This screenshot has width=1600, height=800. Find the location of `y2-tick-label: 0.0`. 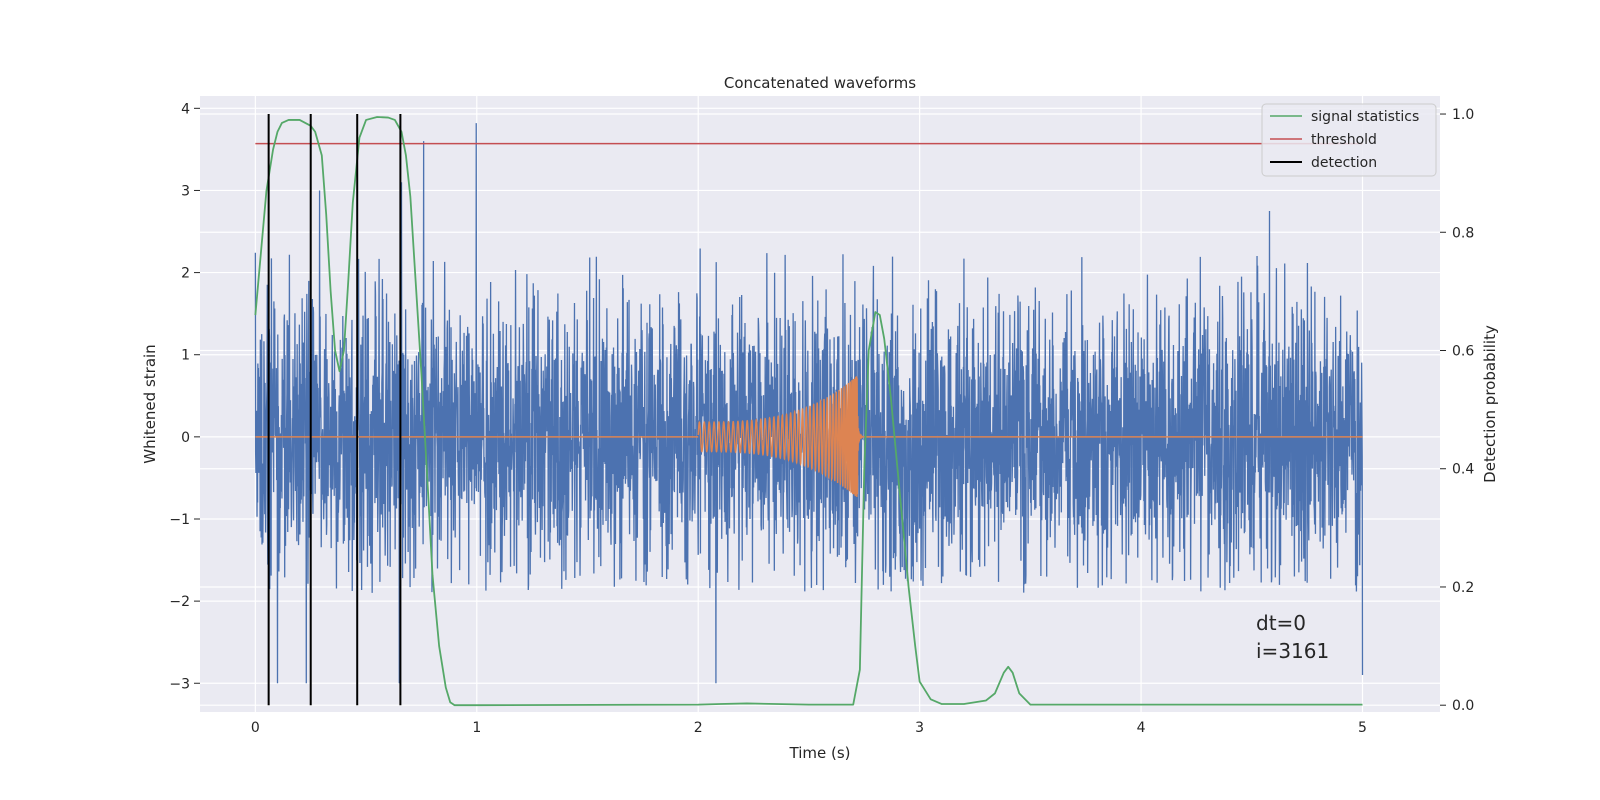

y2-tick-label: 0.0 is located at coordinates (1463, 706).